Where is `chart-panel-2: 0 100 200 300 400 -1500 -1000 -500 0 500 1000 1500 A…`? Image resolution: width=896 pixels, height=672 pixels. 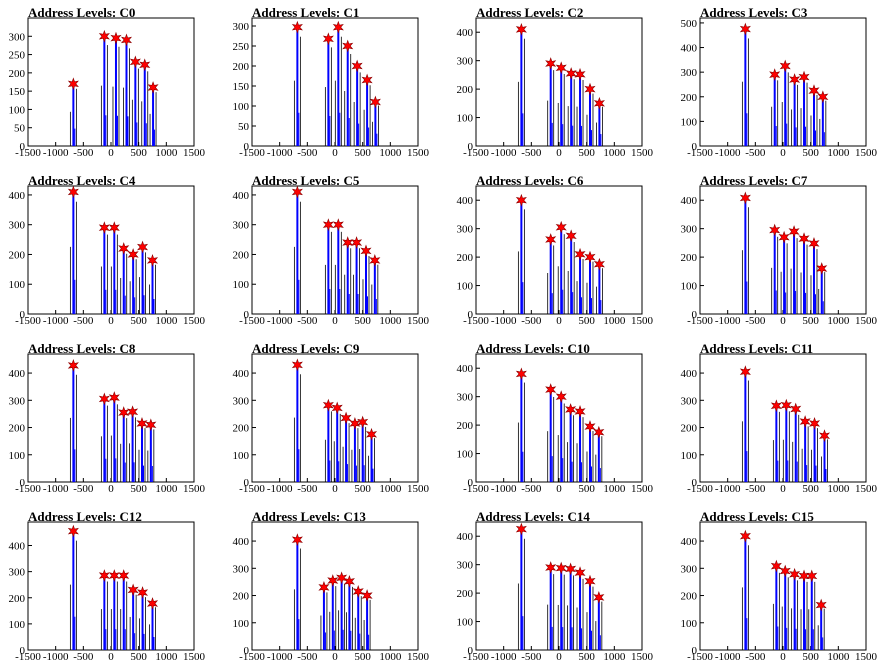
chart-panel-2: 0 100 200 300 400 -1500 -1000 -500 0 500 1000 1500 A… is located at coordinates (560, 84).